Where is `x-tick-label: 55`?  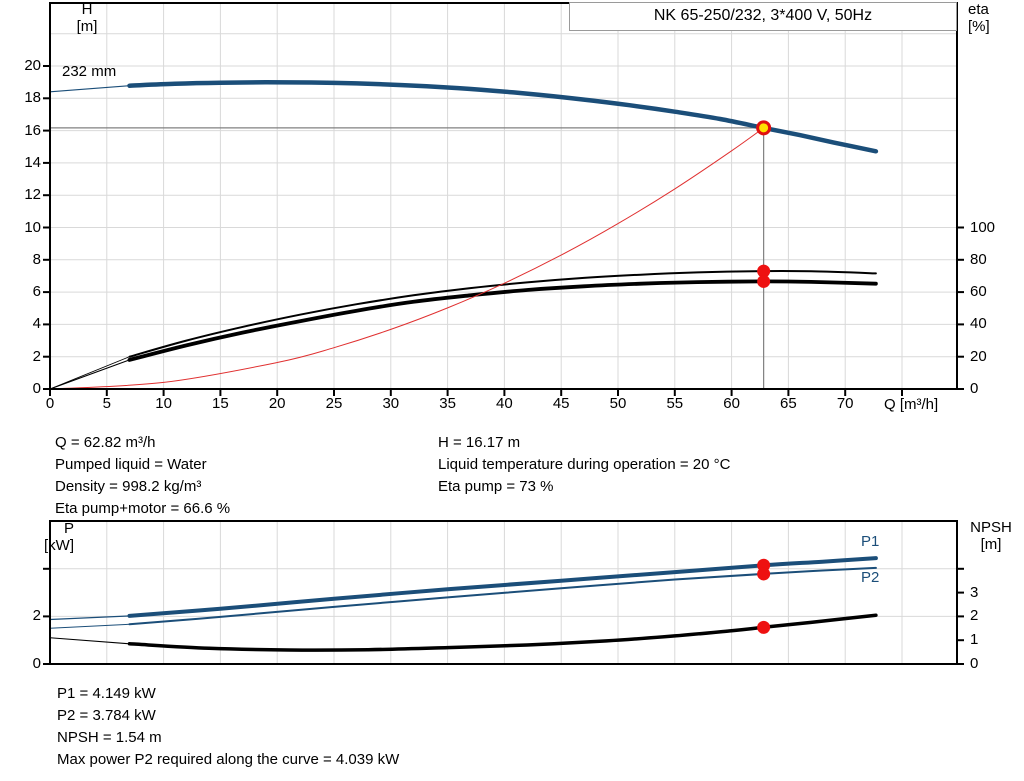
x-tick-label: 55 is located at coordinates (675, 403).